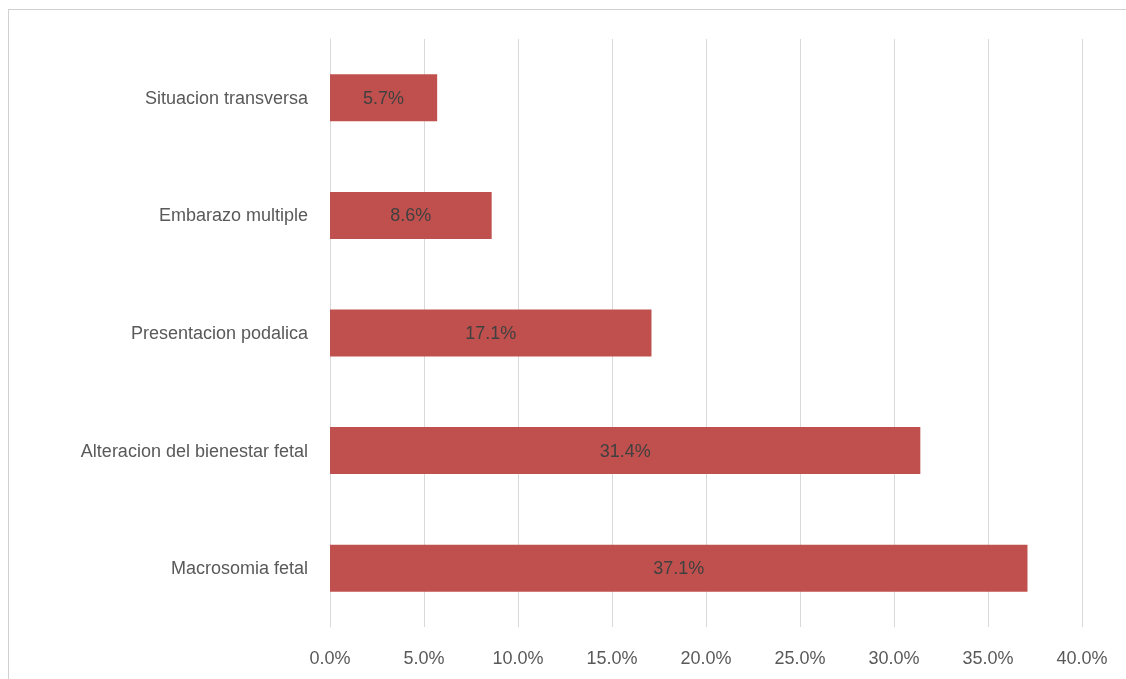 Image resolution: width=1126 pixels, height=679 pixels. I want to click on x-tick-label: 15.0%, so click(612, 658).